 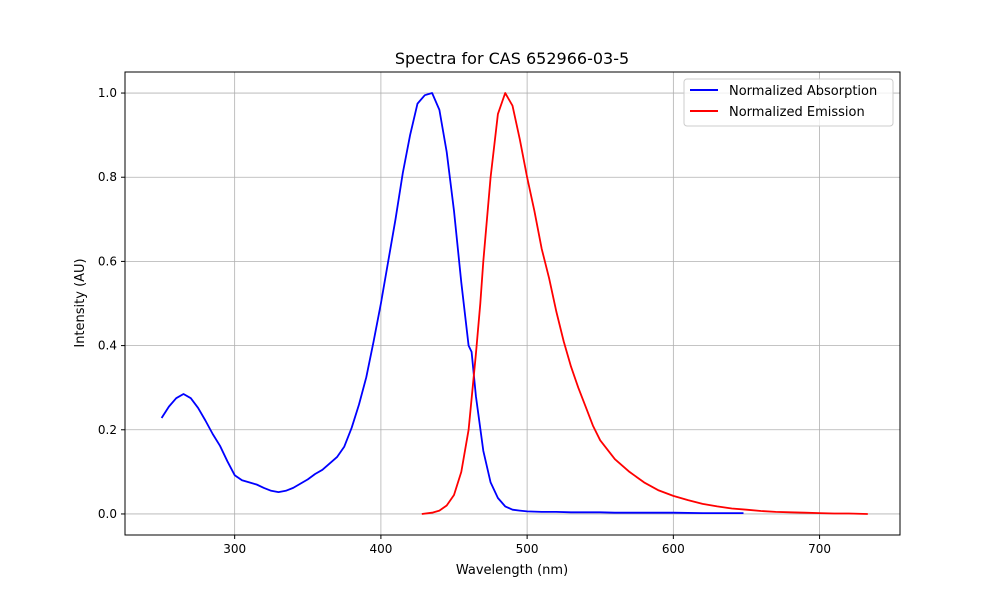 I want to click on x-tick-label: 300, so click(x=234, y=549).